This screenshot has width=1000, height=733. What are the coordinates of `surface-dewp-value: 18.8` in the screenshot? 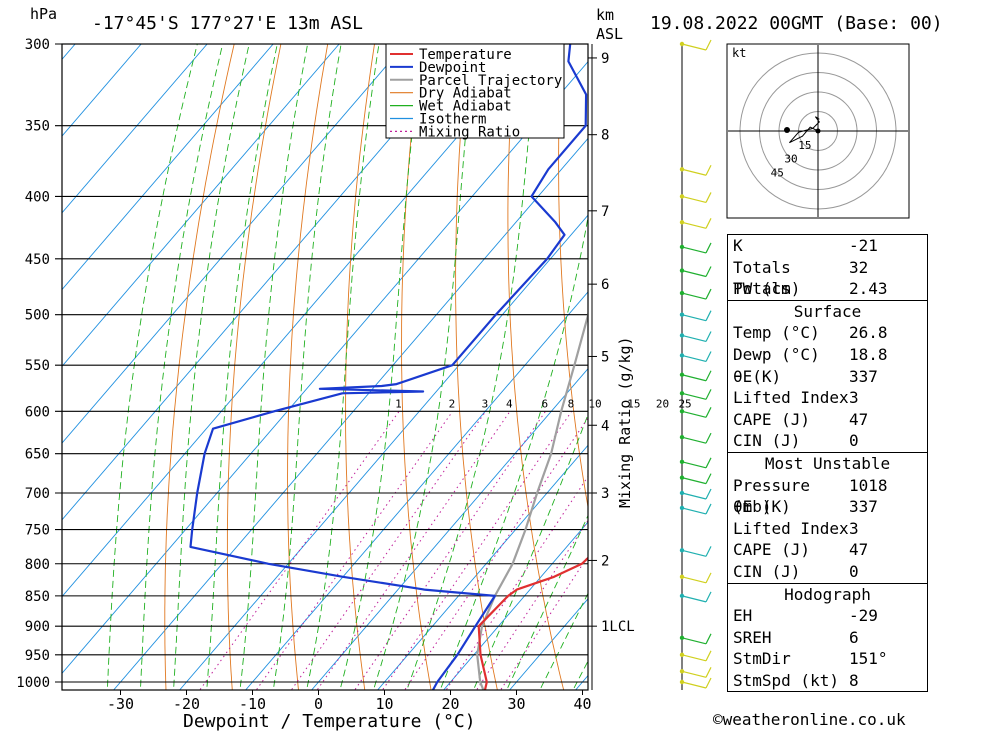 It's located at (868, 354).